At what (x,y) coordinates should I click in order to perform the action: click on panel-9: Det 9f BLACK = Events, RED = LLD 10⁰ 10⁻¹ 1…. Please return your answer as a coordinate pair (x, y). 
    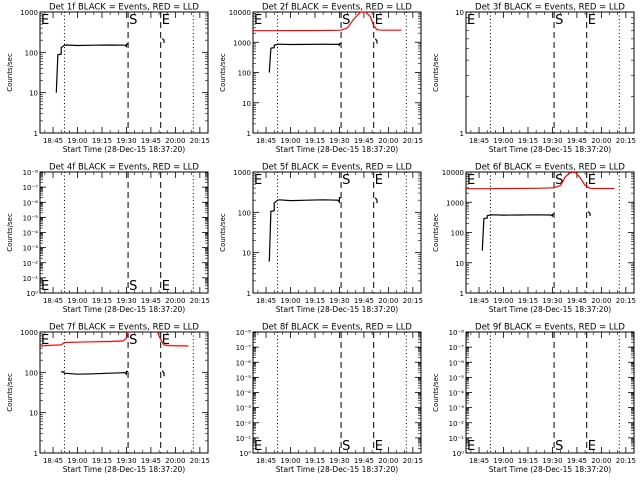
    Looking at the image, I should click on (534, 399).